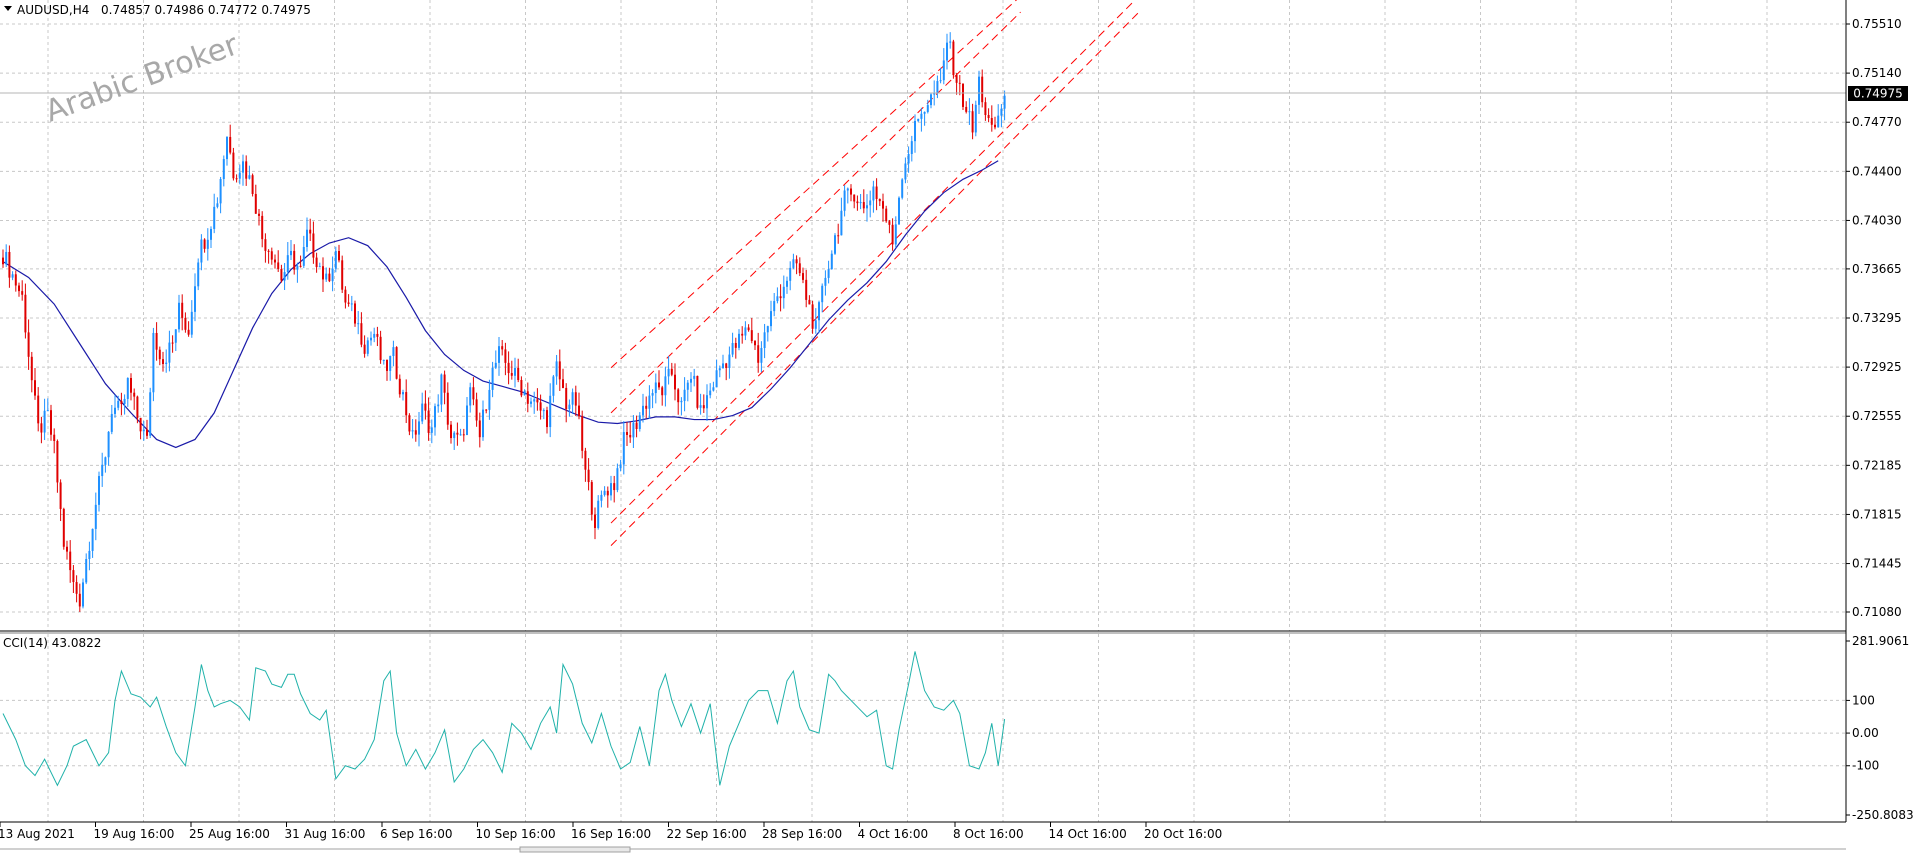 The height and width of the screenshot is (853, 1915). Describe the element at coordinates (802, 834) in the screenshot. I see `x-tick-label: 28 Sep 16:00` at that location.